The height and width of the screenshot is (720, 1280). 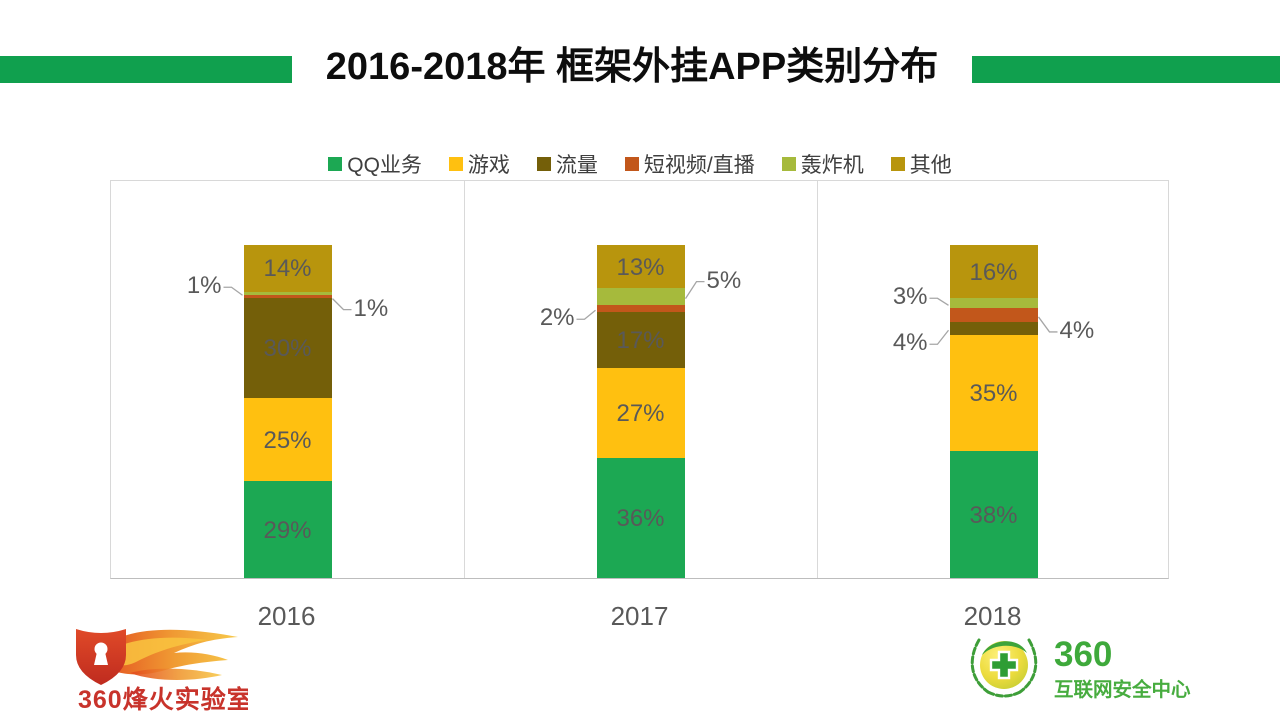 I want to click on legend-label: 轰炸机, so click(x=832, y=165).